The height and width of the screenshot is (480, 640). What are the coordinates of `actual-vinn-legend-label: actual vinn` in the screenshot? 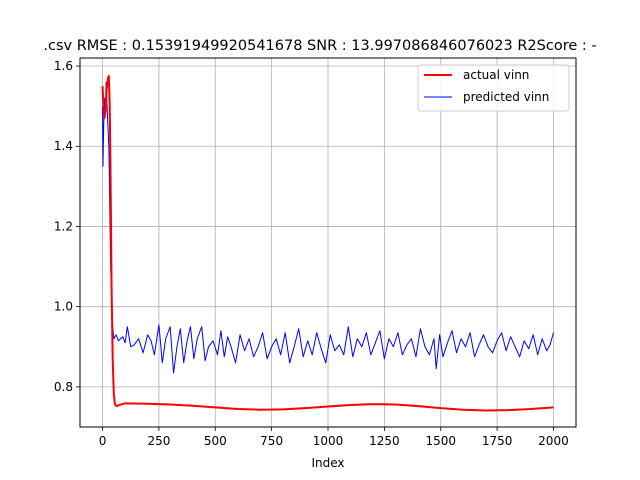 It's located at (496, 75).